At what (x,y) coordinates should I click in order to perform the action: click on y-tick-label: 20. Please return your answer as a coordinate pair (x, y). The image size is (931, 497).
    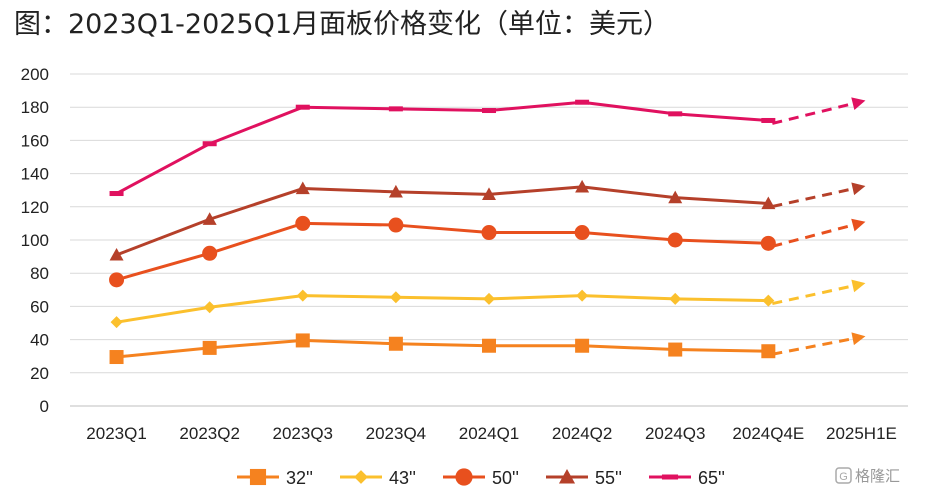
    Looking at the image, I should click on (39, 373).